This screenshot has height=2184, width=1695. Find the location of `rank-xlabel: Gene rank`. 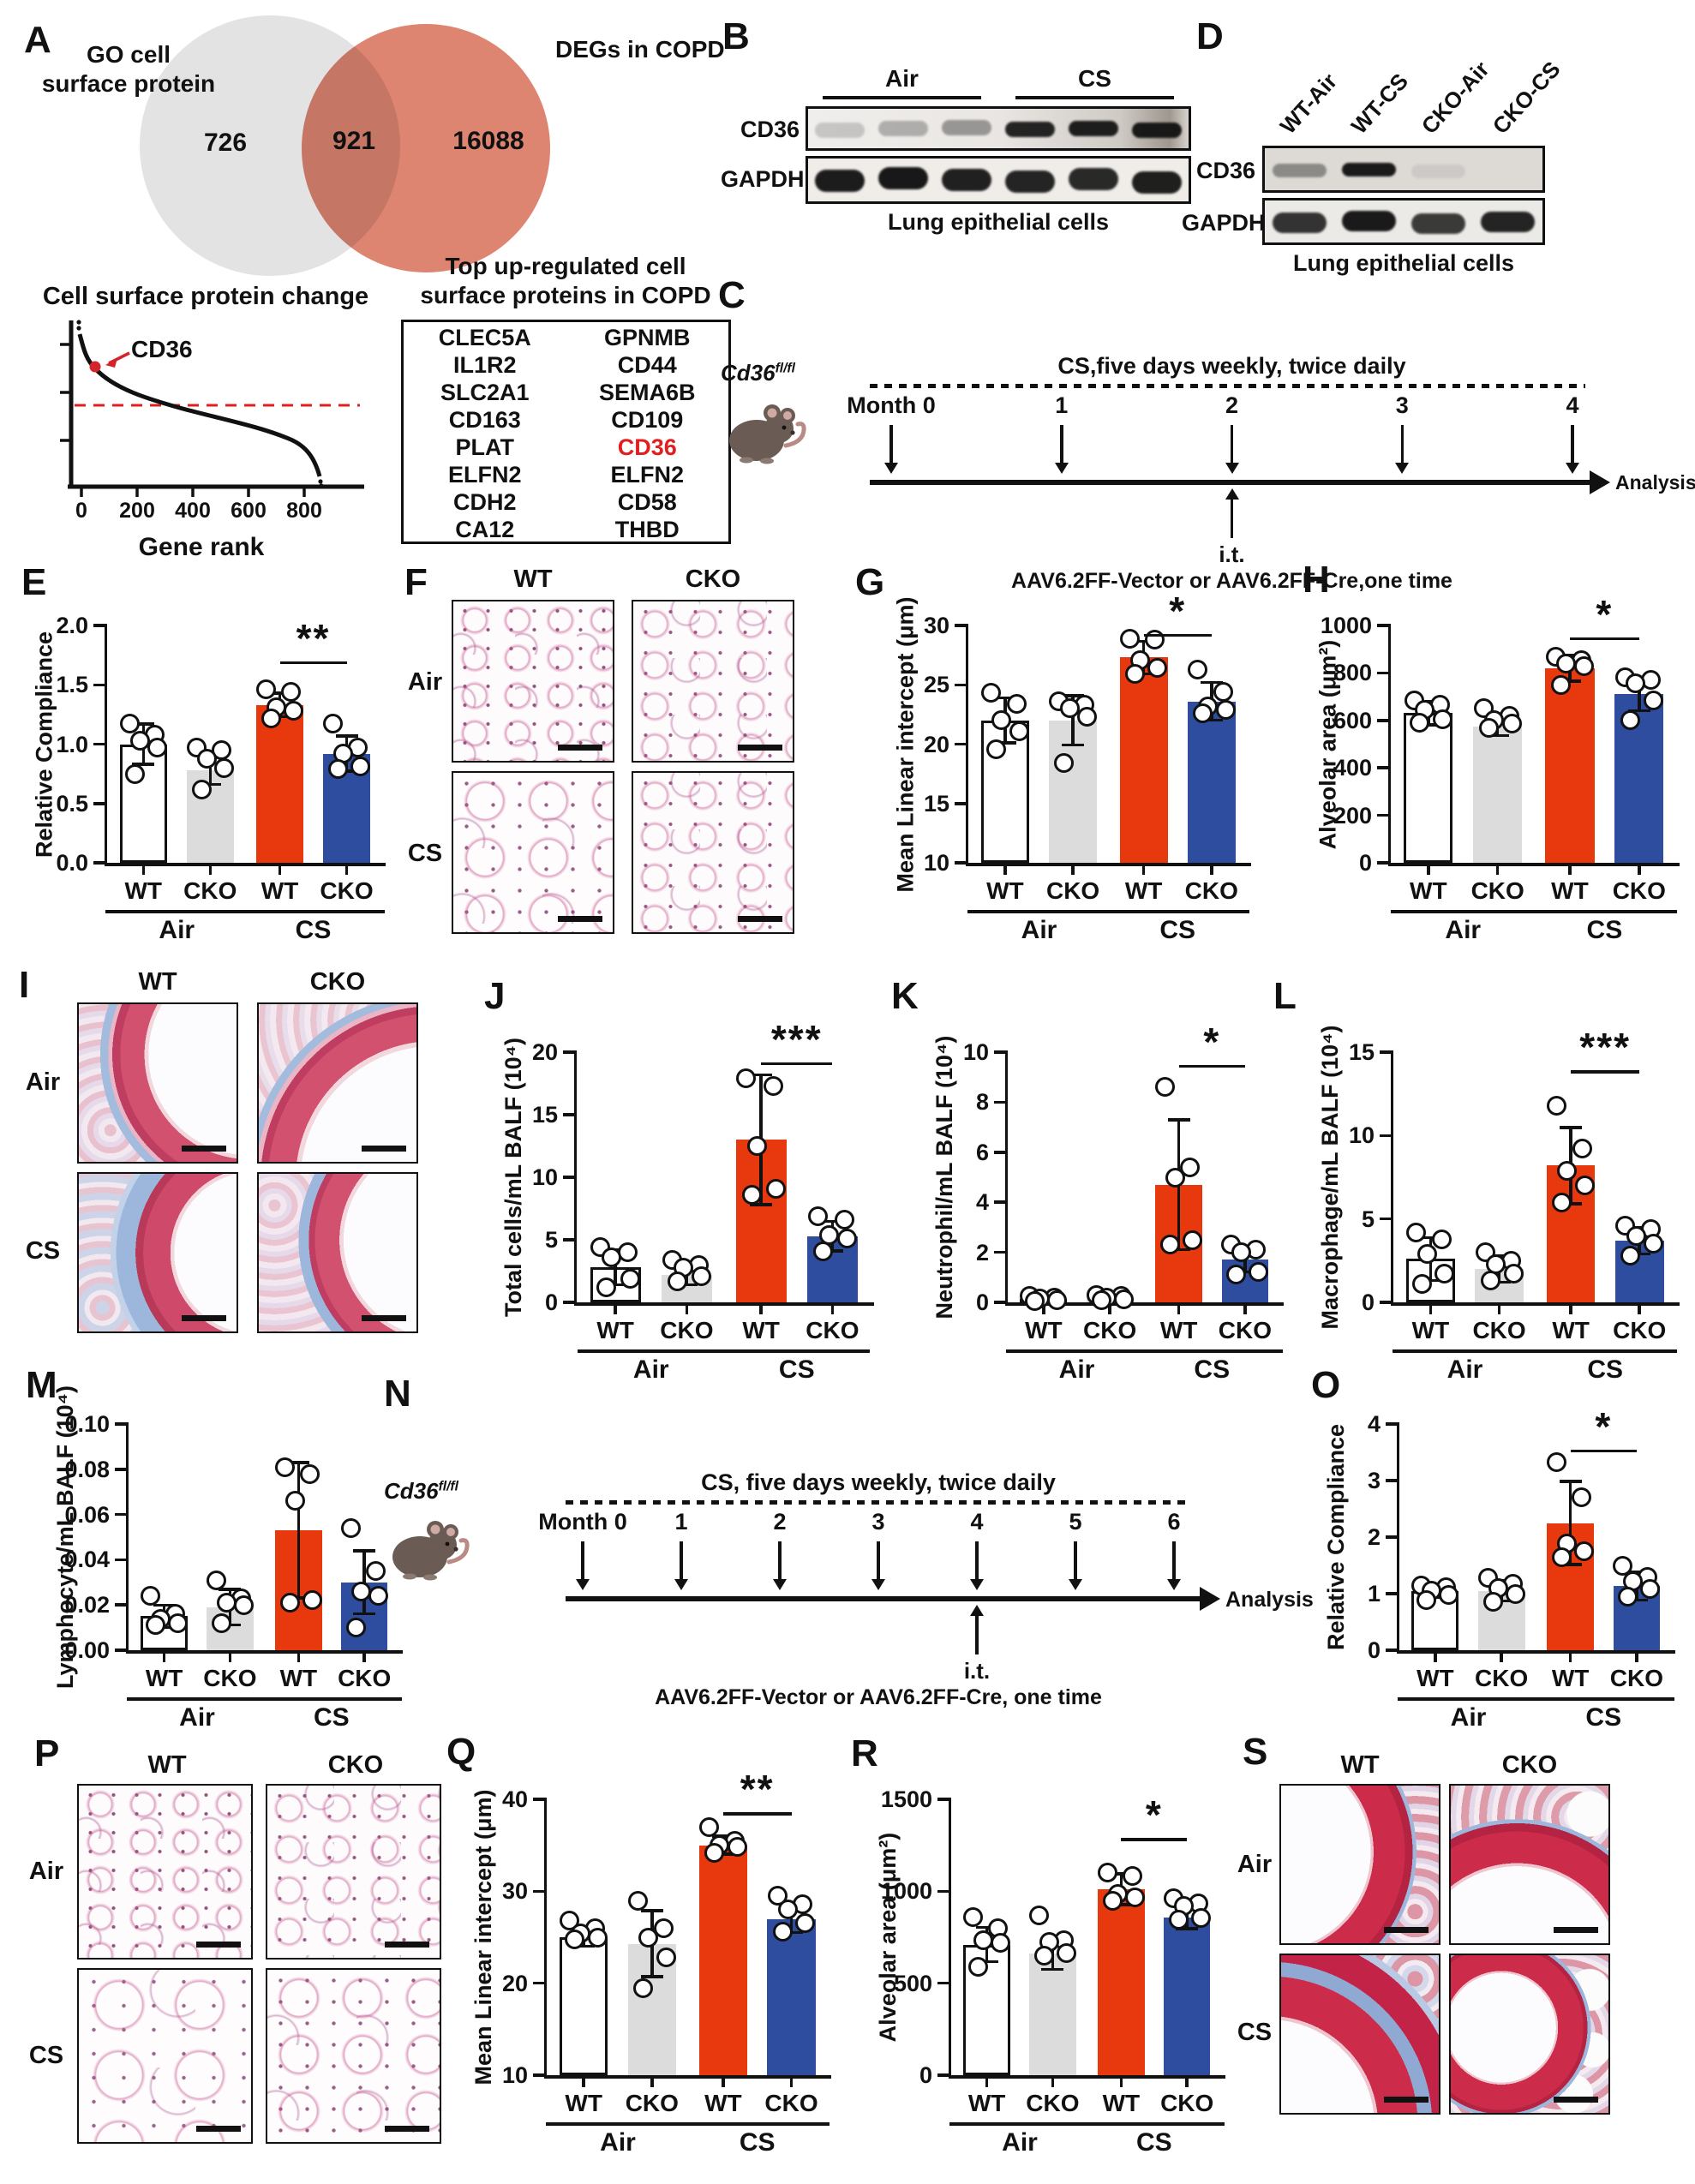

rank-xlabel: Gene rank is located at coordinates (201, 547).